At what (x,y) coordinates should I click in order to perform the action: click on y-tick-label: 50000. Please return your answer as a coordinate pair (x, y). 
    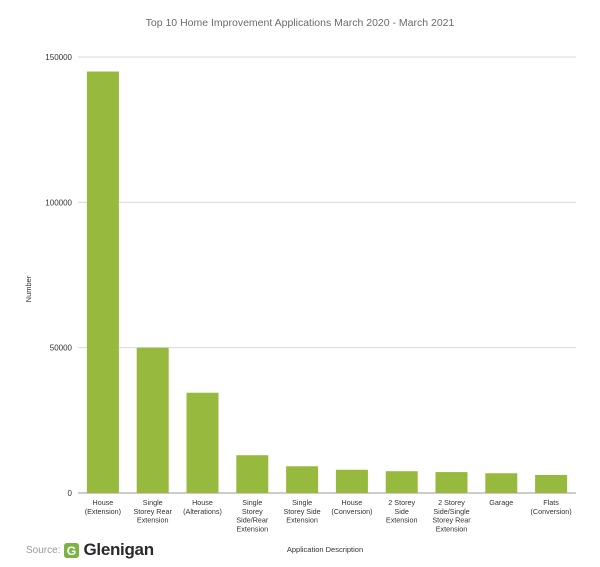
    Looking at the image, I should click on (61, 348).